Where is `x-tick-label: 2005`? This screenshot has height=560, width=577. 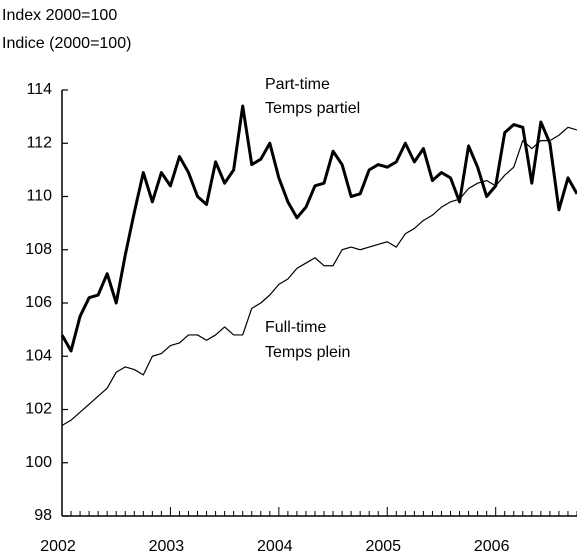 x-tick-label: 2005 is located at coordinates (383, 546).